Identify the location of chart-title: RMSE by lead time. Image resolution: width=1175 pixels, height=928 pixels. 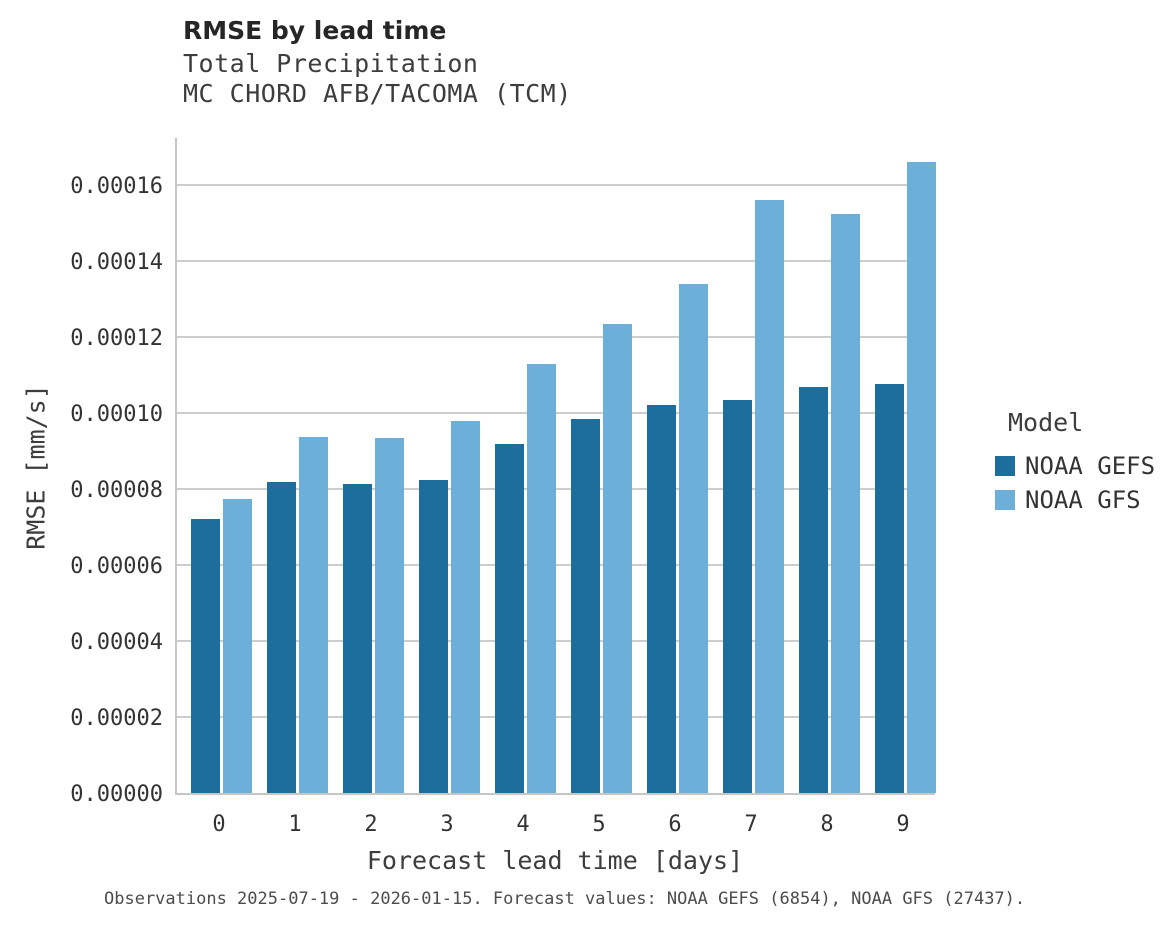
(315, 30).